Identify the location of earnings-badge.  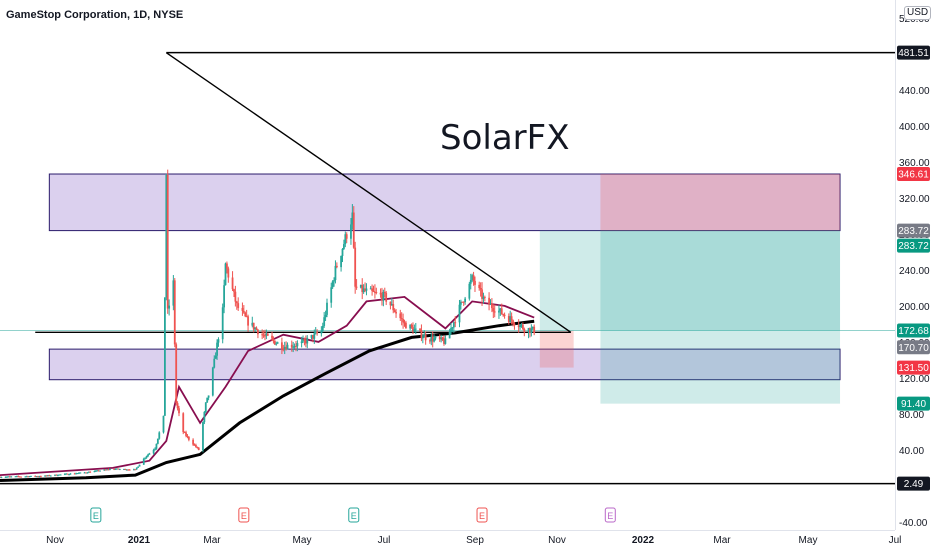
(354, 515).